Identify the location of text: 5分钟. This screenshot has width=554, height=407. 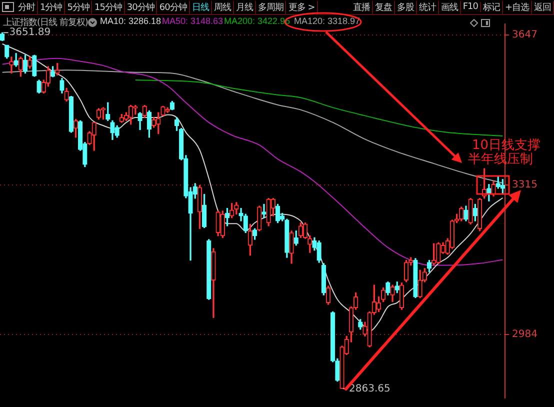
(78, 7).